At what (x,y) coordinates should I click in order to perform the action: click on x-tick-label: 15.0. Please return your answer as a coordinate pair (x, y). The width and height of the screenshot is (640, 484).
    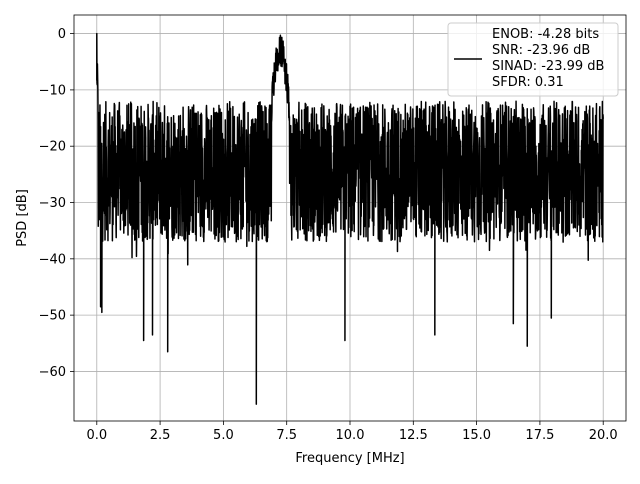
    Looking at the image, I should click on (476, 435).